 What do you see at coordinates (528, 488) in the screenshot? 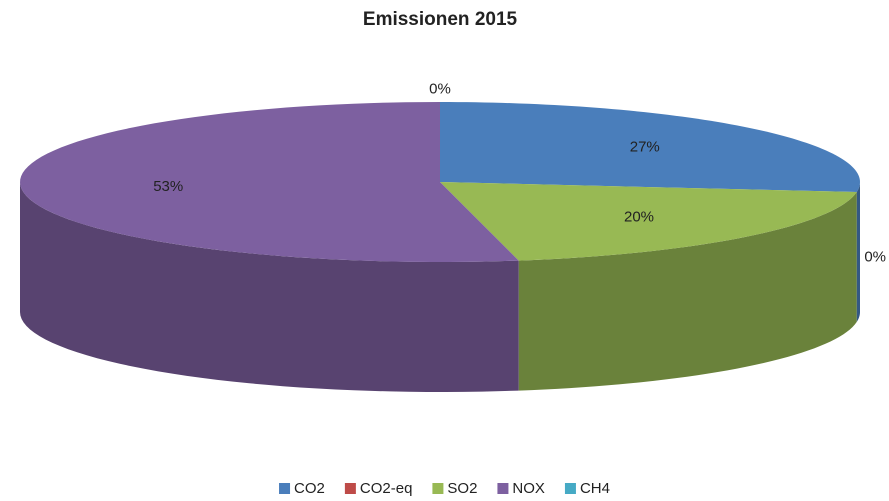
I see `legend-label: NOX` at bounding box center [528, 488].